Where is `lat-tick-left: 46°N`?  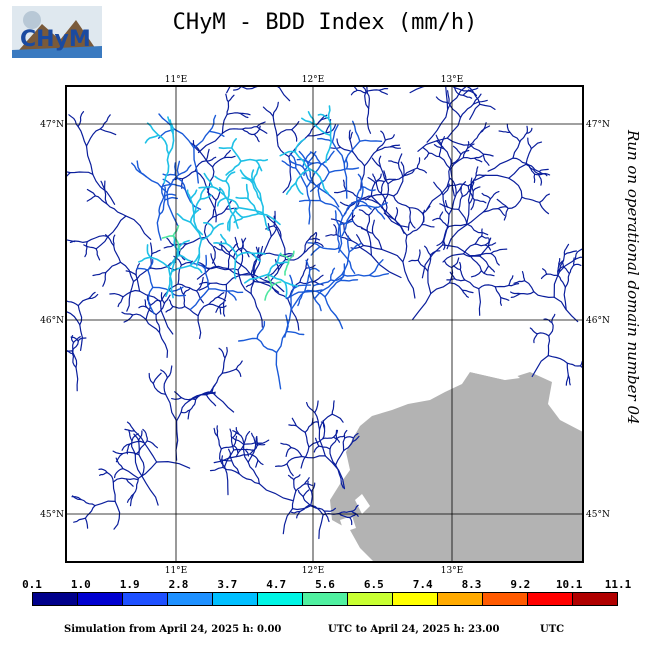
lat-tick-left: 46°N is located at coordinates (52, 321).